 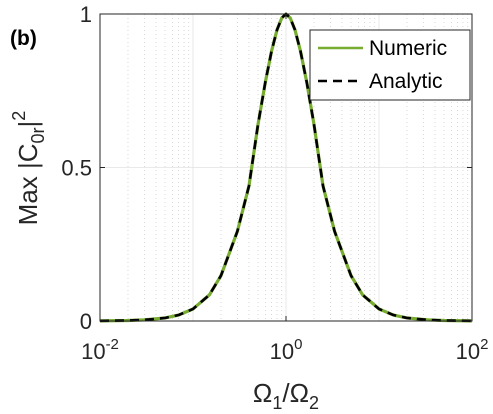 I want to click on x-tick-label: 10⁻², so click(x=100, y=350).